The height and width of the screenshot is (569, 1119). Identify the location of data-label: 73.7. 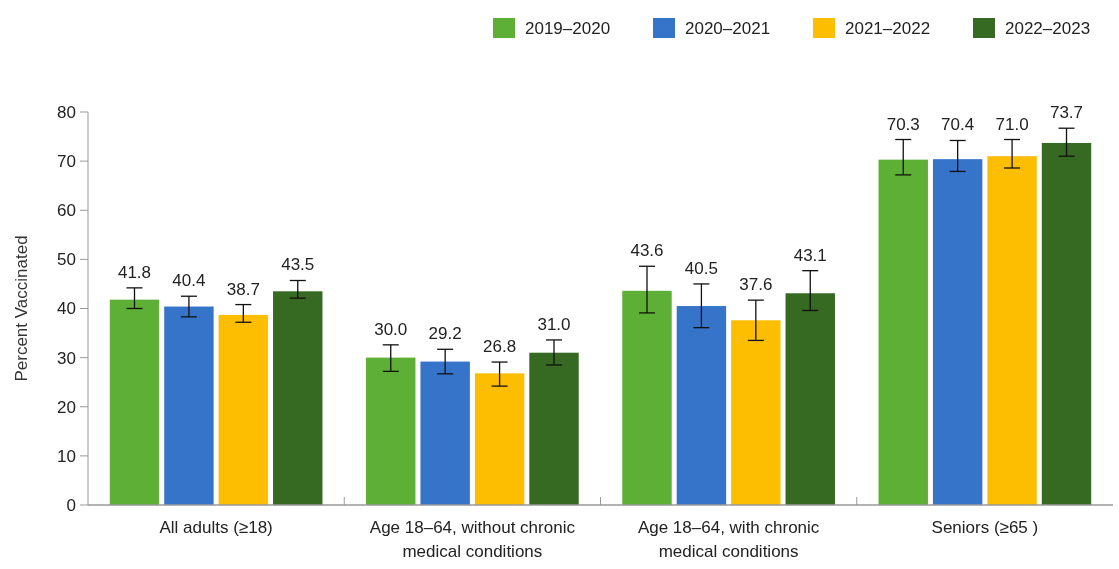
(1066, 113).